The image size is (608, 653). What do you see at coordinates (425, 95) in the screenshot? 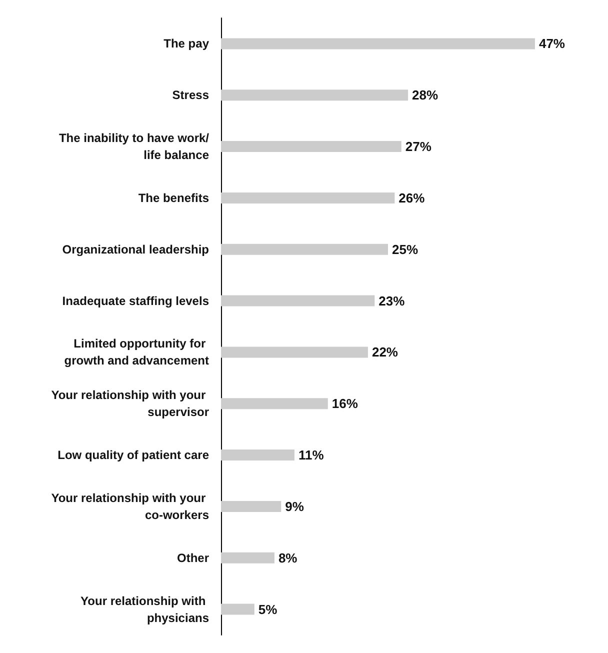
I see `data-label: 28%` at bounding box center [425, 95].